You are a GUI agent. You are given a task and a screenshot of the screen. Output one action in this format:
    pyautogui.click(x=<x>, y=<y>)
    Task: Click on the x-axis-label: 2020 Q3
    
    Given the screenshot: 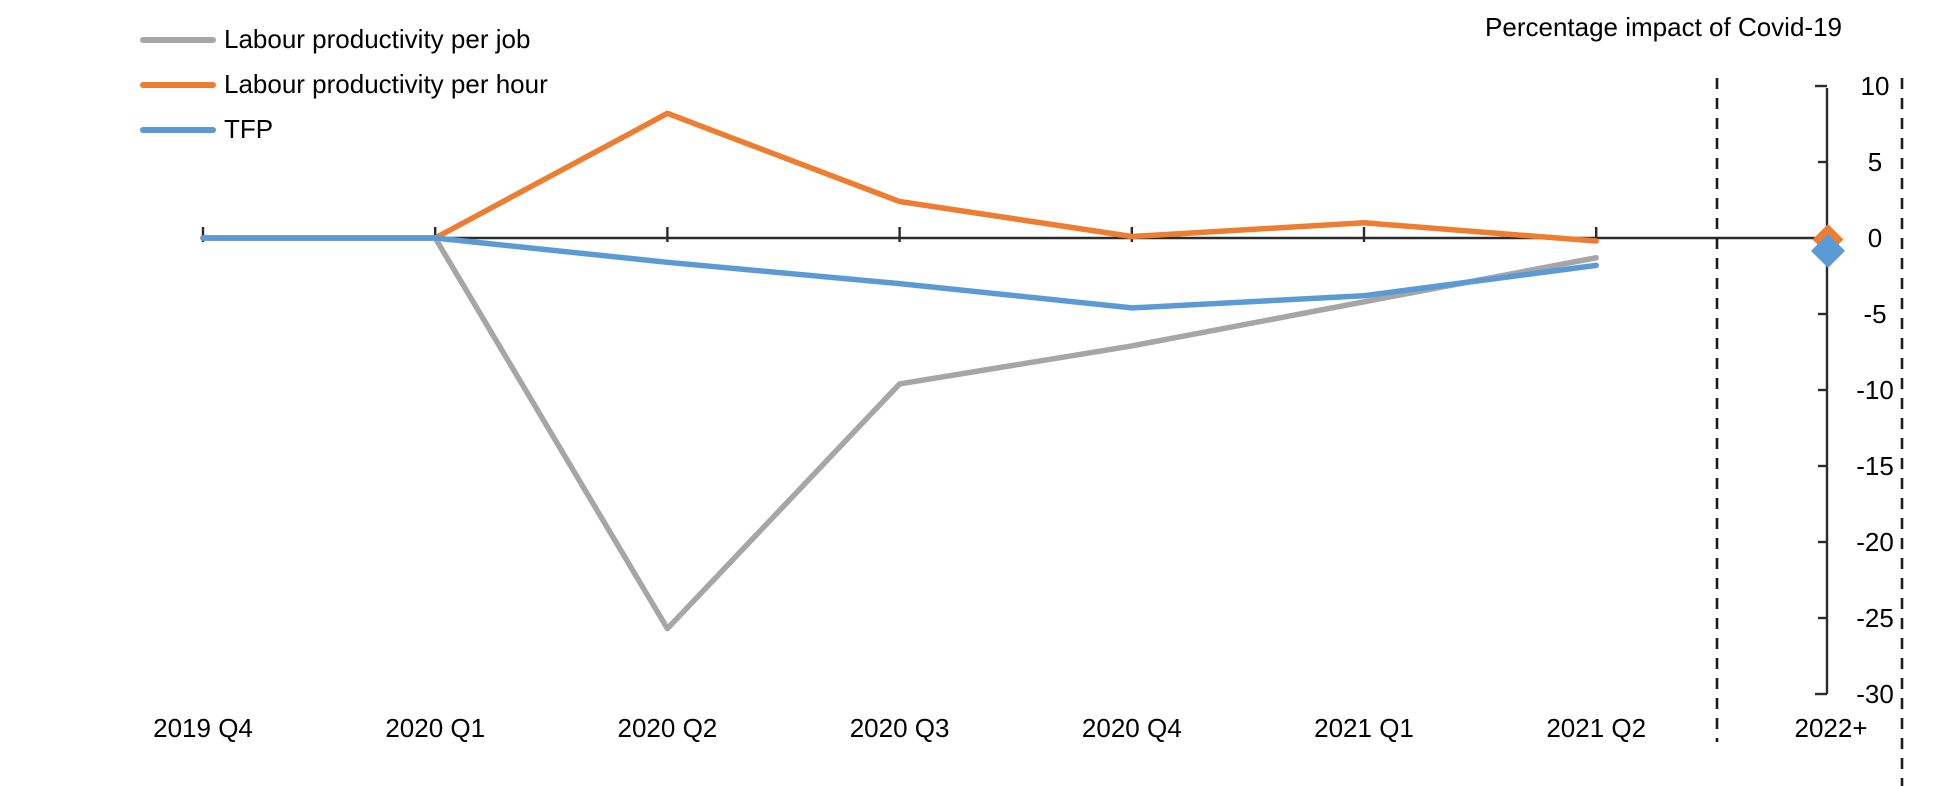 What is the action you would take?
    pyautogui.click(x=899, y=728)
    